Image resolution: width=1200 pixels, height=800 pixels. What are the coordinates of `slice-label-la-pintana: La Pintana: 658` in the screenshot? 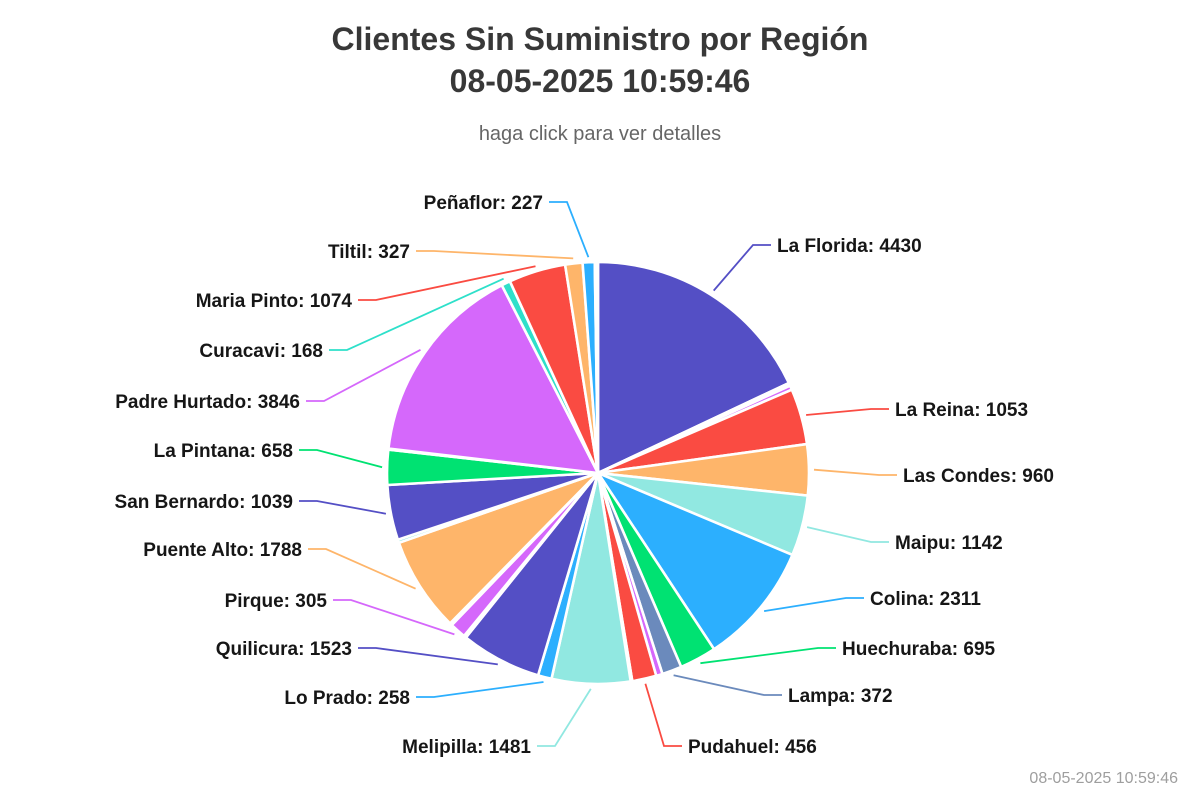 It's located at (223, 451).